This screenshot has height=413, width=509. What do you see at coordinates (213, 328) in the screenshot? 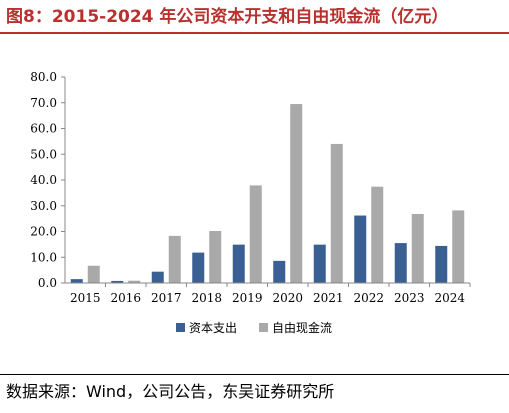
I see `legend-label-capex: 资本支出` at bounding box center [213, 328].